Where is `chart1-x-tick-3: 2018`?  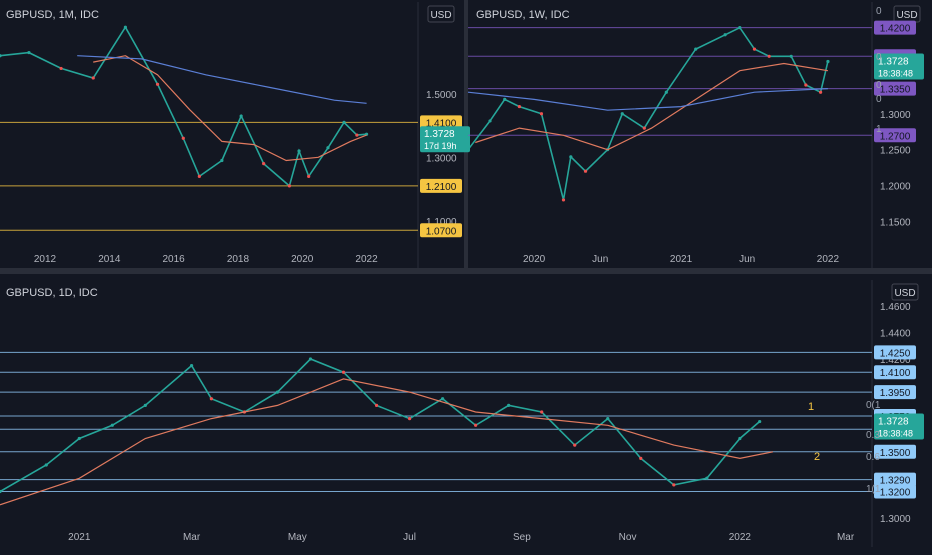
chart1-x-tick-3: 2018 is located at coordinates (238, 259).